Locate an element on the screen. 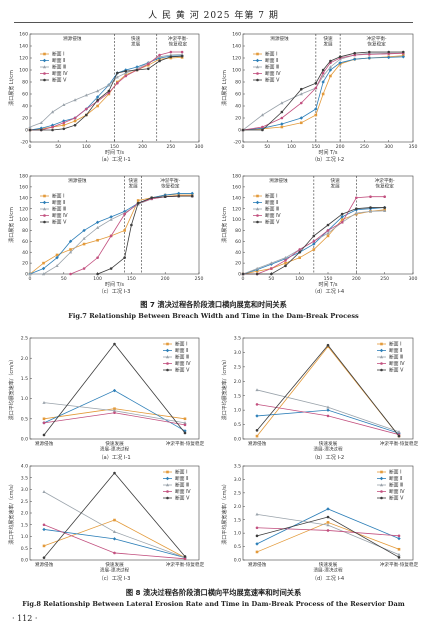  legend-label: 断面 Ⅳ is located at coordinates (273, 73).